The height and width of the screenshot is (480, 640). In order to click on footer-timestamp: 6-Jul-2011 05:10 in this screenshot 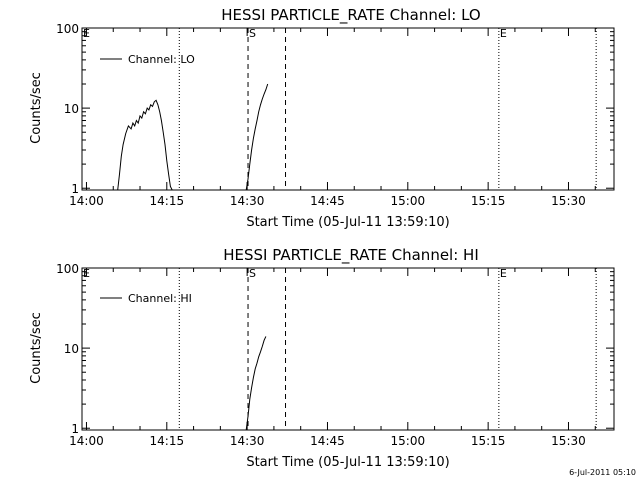, I will do `click(602, 472)`.